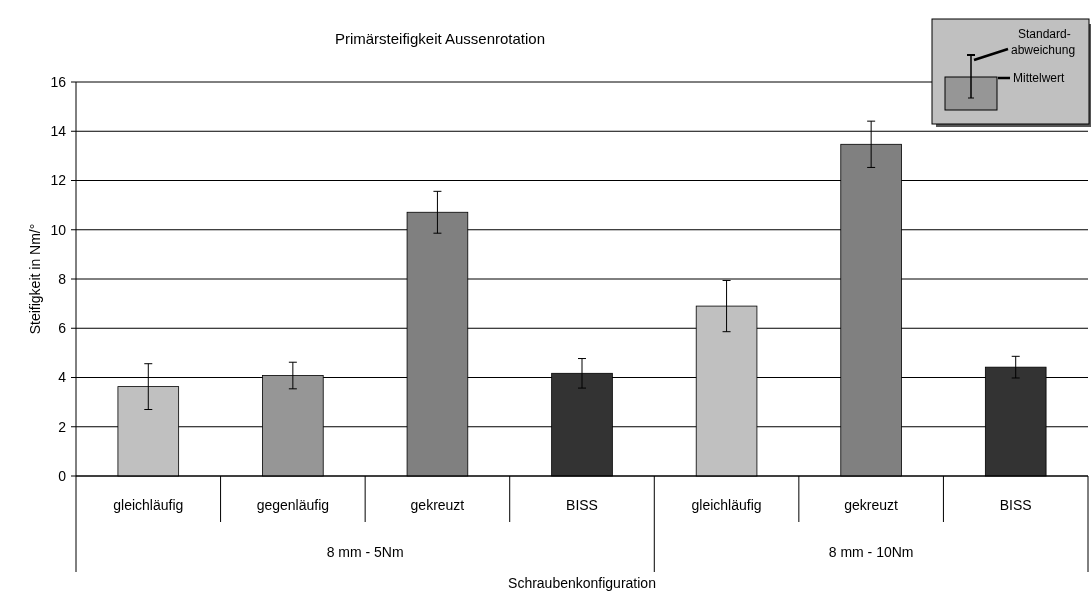 The width and height of the screenshot is (1091, 610). Describe the element at coordinates (58, 180) in the screenshot. I see `y-tick-label: 12` at that location.